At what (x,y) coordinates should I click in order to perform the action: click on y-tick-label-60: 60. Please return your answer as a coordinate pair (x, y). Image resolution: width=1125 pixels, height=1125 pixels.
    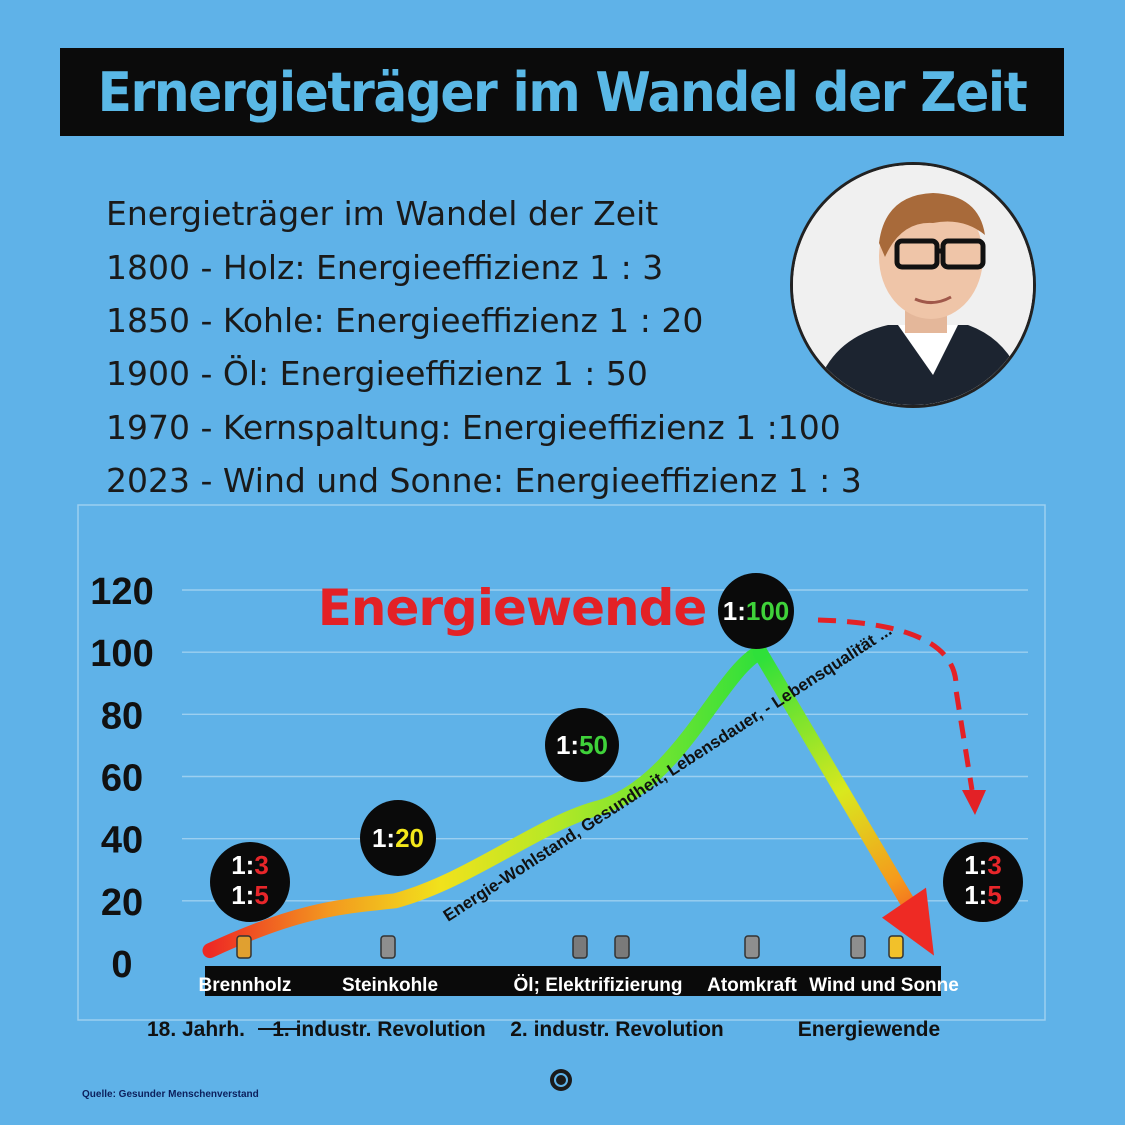
    Looking at the image, I should click on (122, 779).